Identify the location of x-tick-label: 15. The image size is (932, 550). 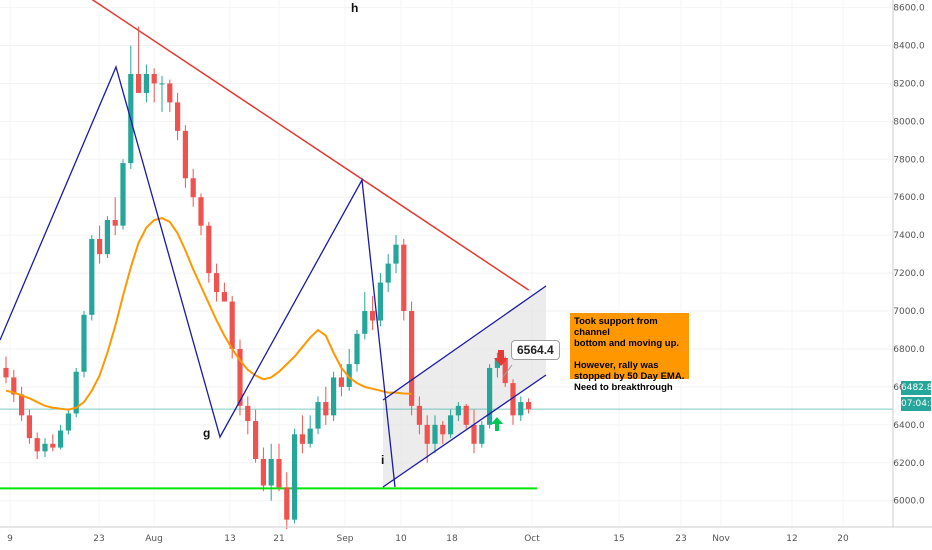
(618, 539).